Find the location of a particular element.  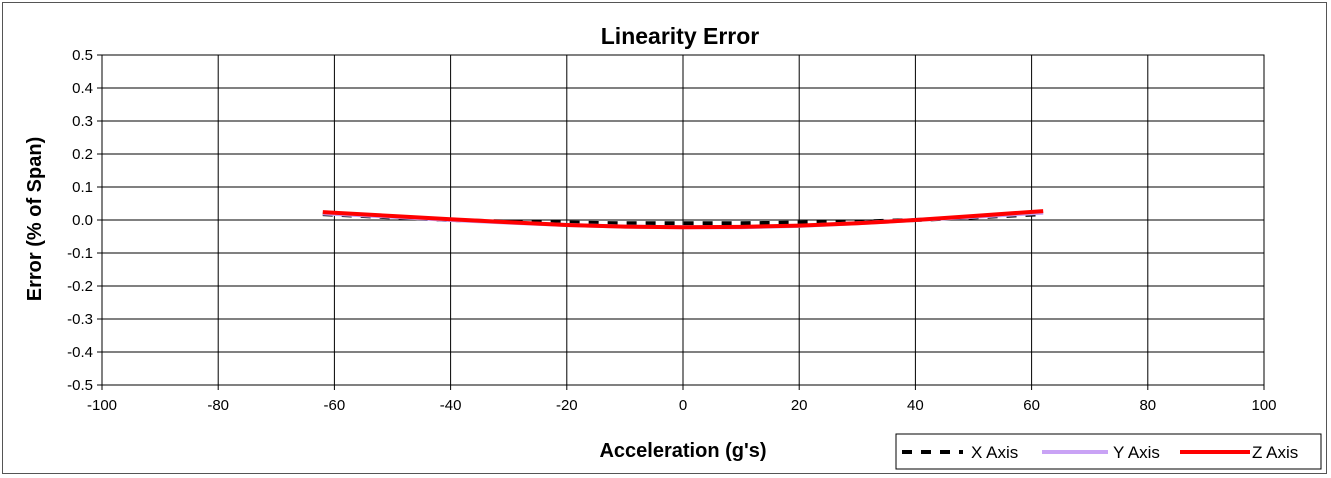

y-tick-label: 0.1 is located at coordinates (82, 187).